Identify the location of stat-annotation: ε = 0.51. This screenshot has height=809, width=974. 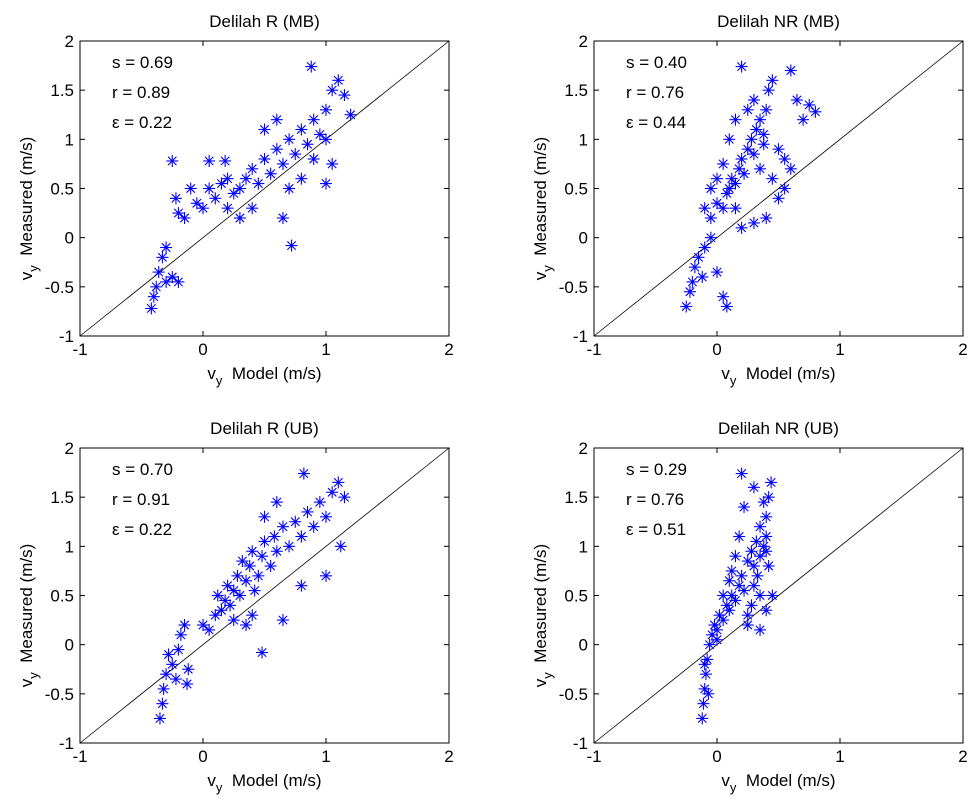
(656, 529).